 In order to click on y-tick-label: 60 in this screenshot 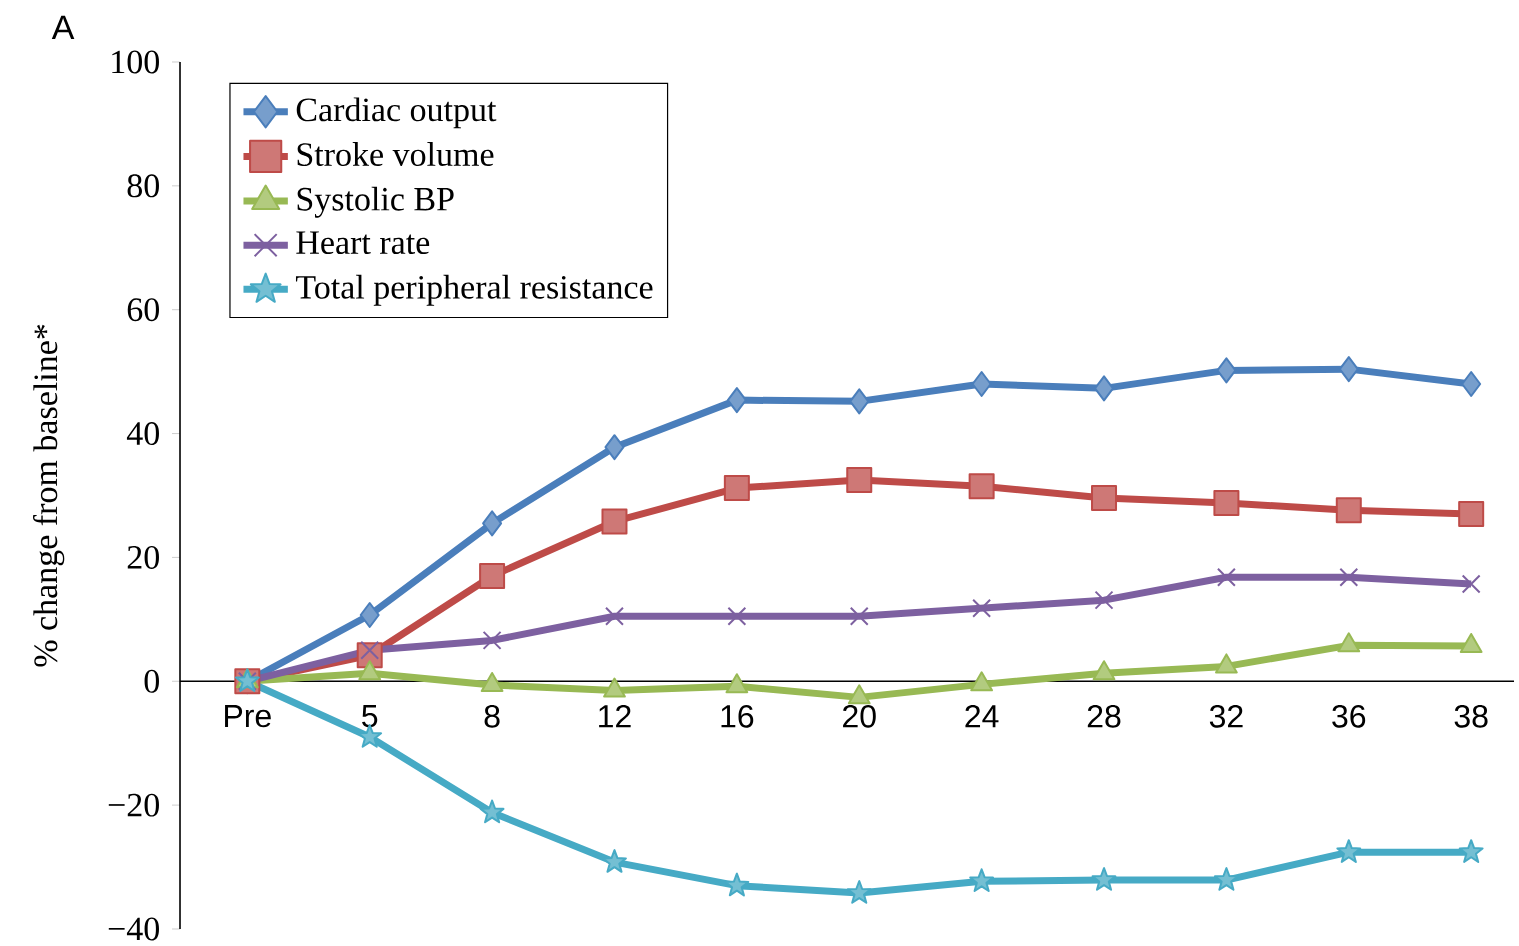, I will do `click(143, 310)`.